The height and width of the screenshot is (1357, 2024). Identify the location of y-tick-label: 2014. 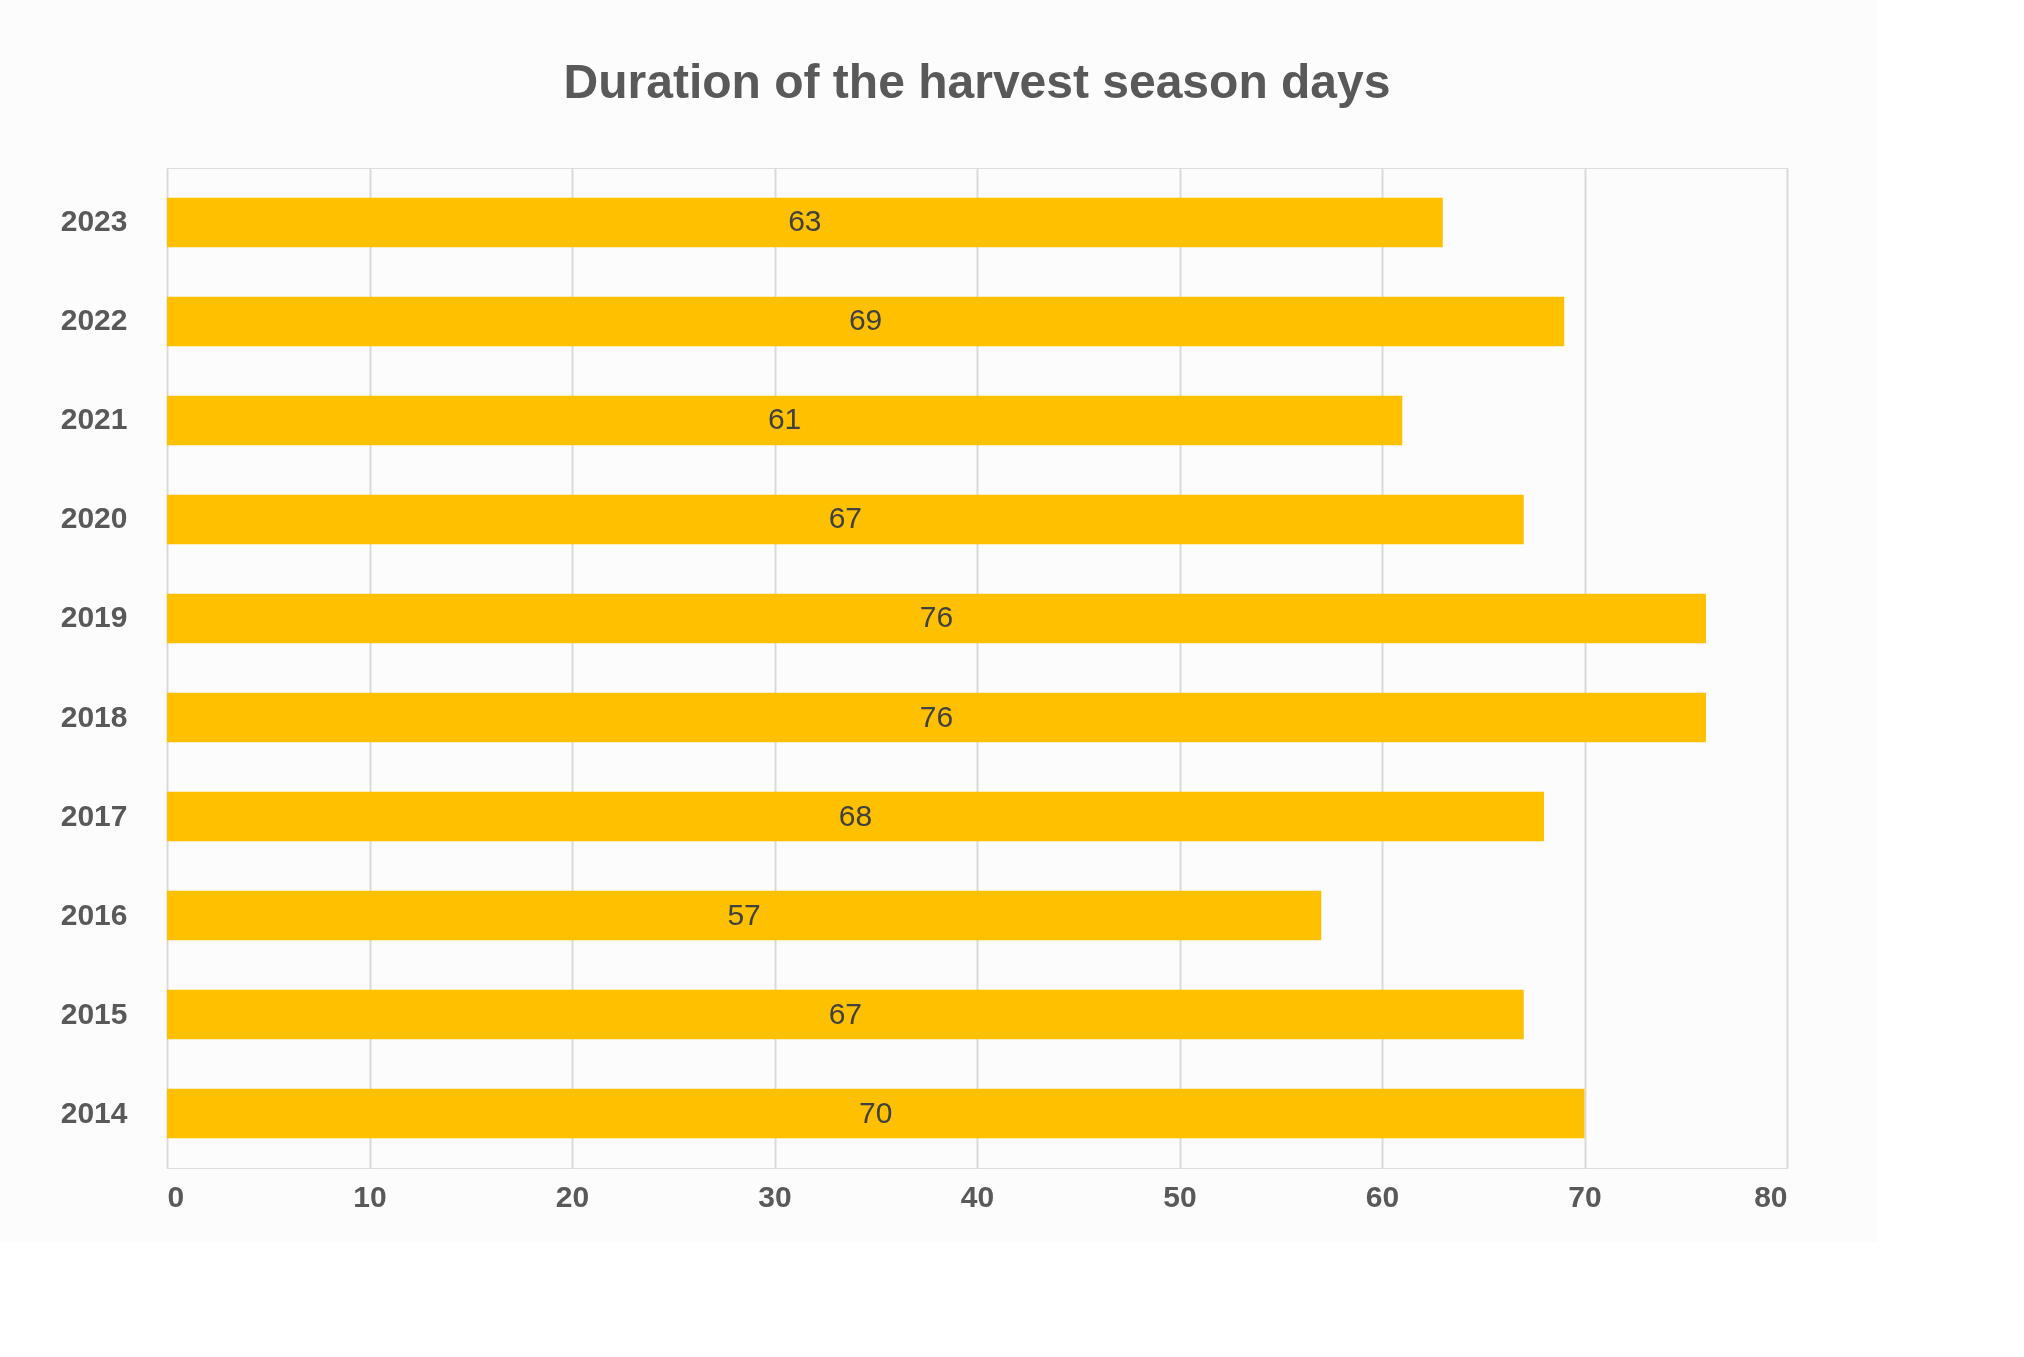
(94, 1112).